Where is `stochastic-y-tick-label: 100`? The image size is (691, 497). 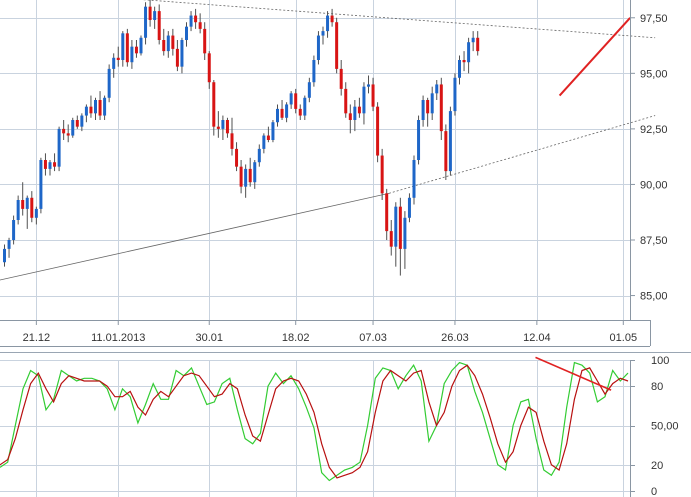 stochastic-y-tick-label: 100 is located at coordinates (660, 361).